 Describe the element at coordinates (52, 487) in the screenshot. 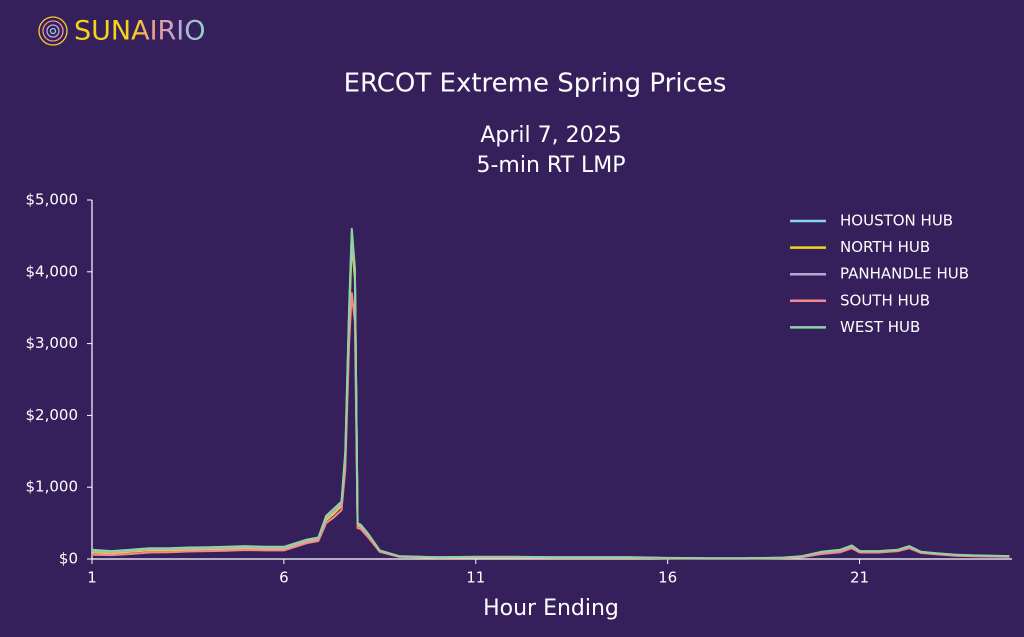

I see `y-tick-label: $1,000` at that location.